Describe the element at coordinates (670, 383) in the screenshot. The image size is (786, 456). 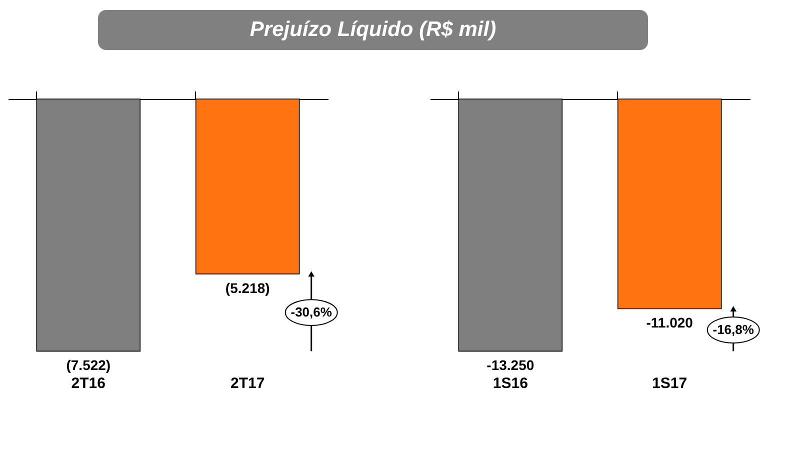
I see `x-tick-label: 1S17` at that location.